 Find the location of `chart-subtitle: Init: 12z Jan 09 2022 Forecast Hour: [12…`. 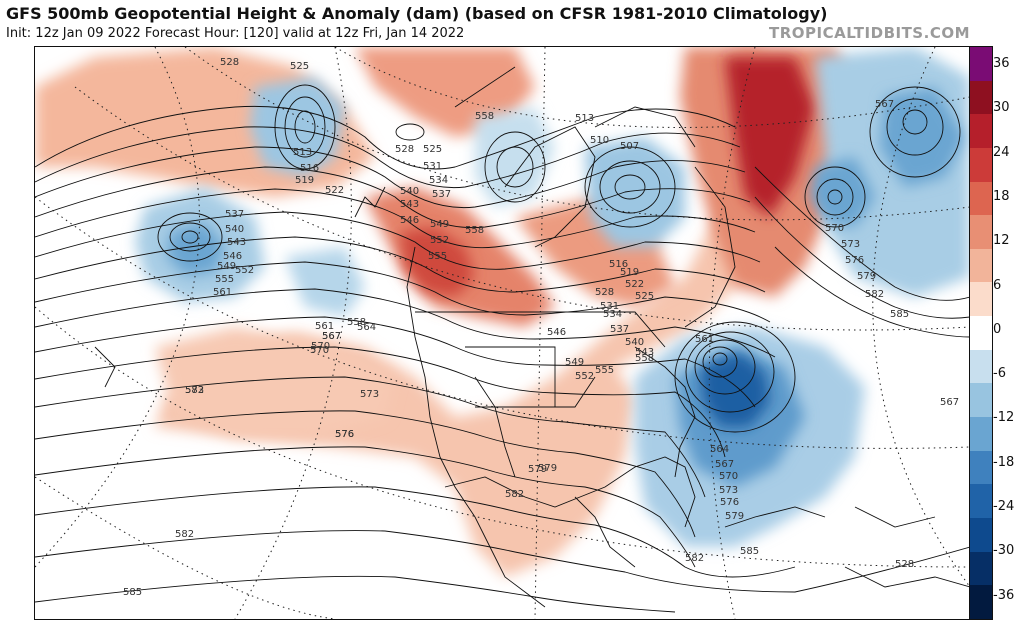

chart-subtitle: Init: 12z Jan 09 2022 Forecast Hour: [12… is located at coordinates (235, 33).